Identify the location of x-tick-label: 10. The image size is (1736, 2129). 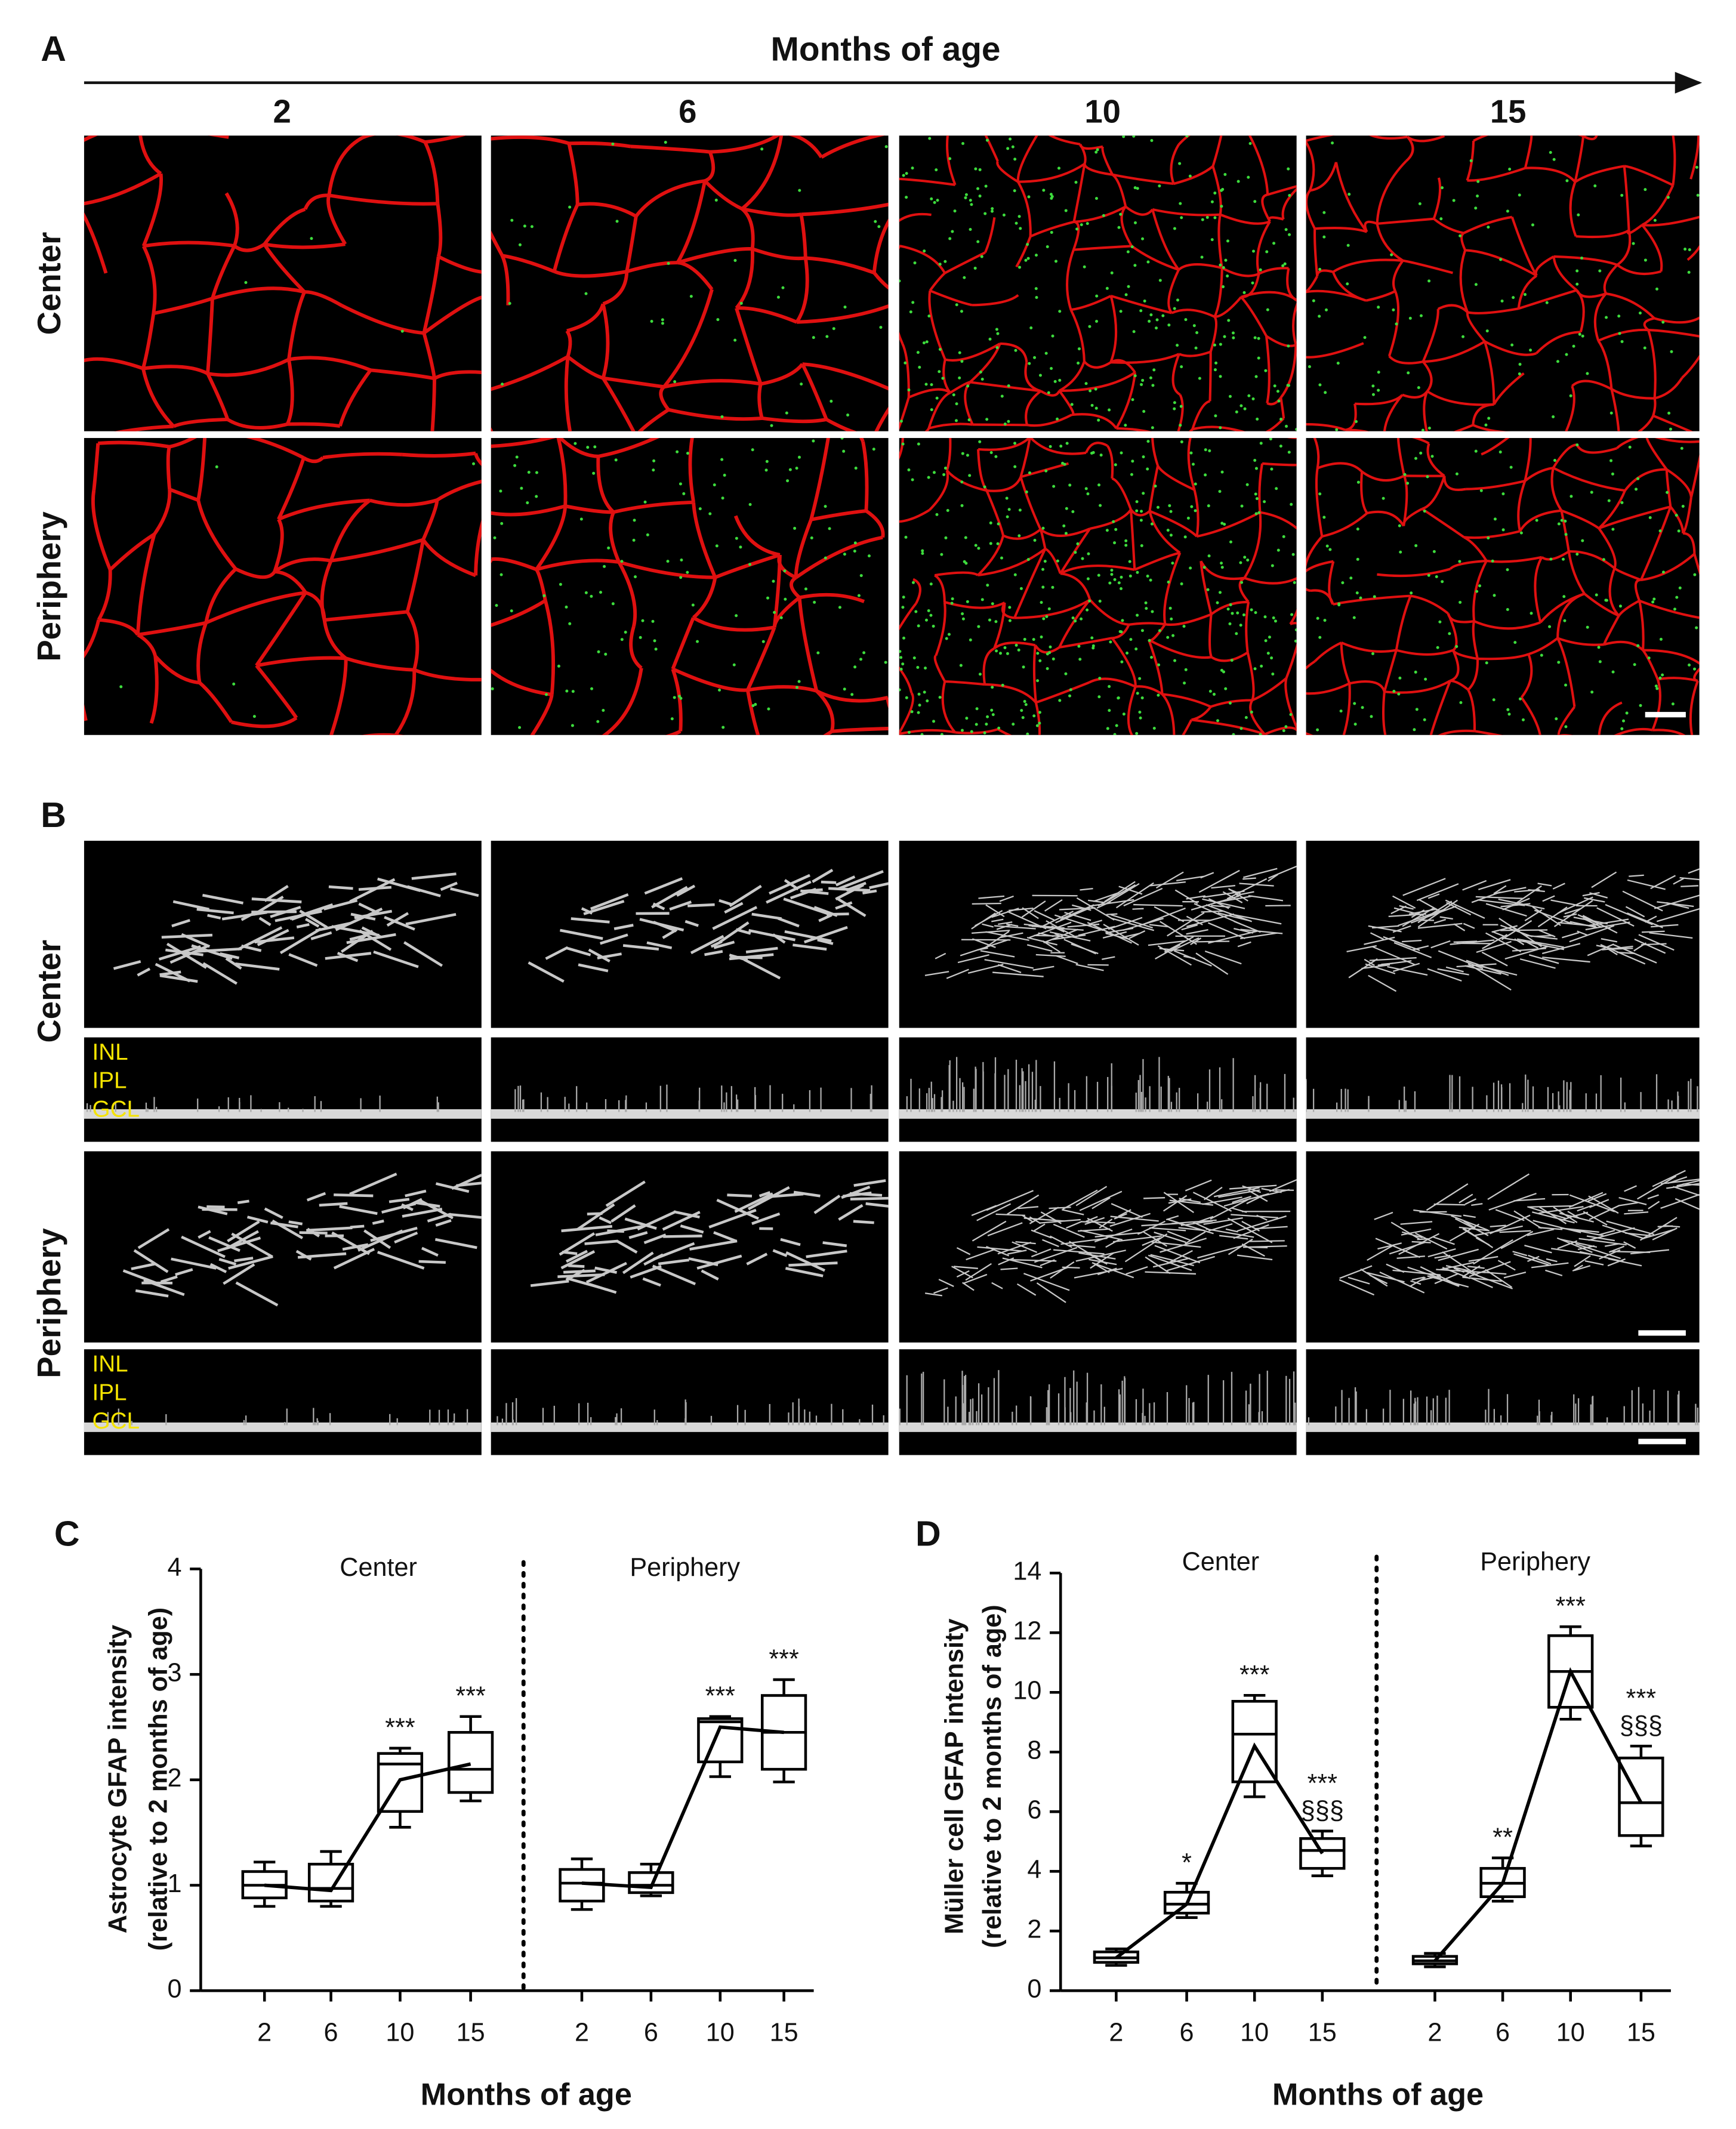
(1570, 2033).